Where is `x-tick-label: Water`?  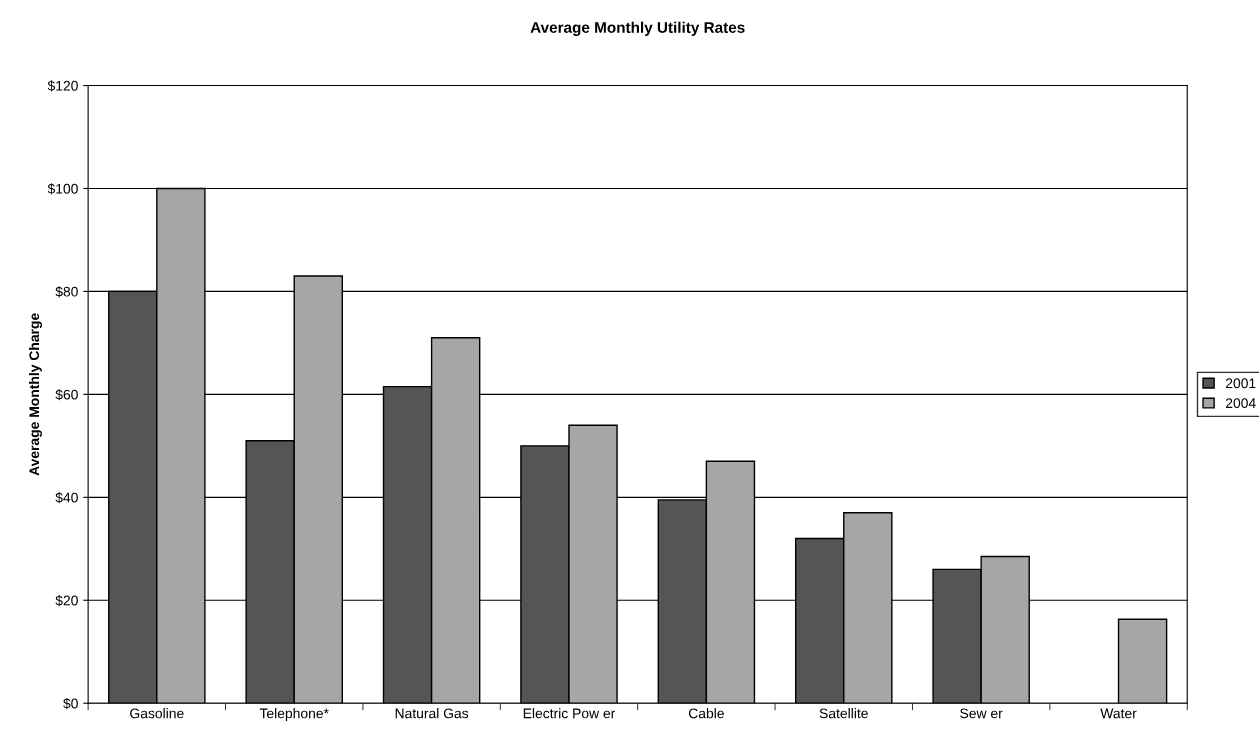 x-tick-label: Water is located at coordinates (1118, 713).